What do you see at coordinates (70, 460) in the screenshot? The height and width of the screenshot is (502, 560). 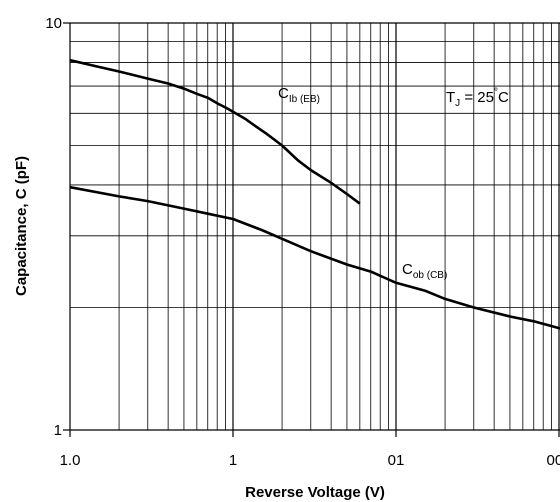 I see `x-tick-label: 1.0` at bounding box center [70, 460].